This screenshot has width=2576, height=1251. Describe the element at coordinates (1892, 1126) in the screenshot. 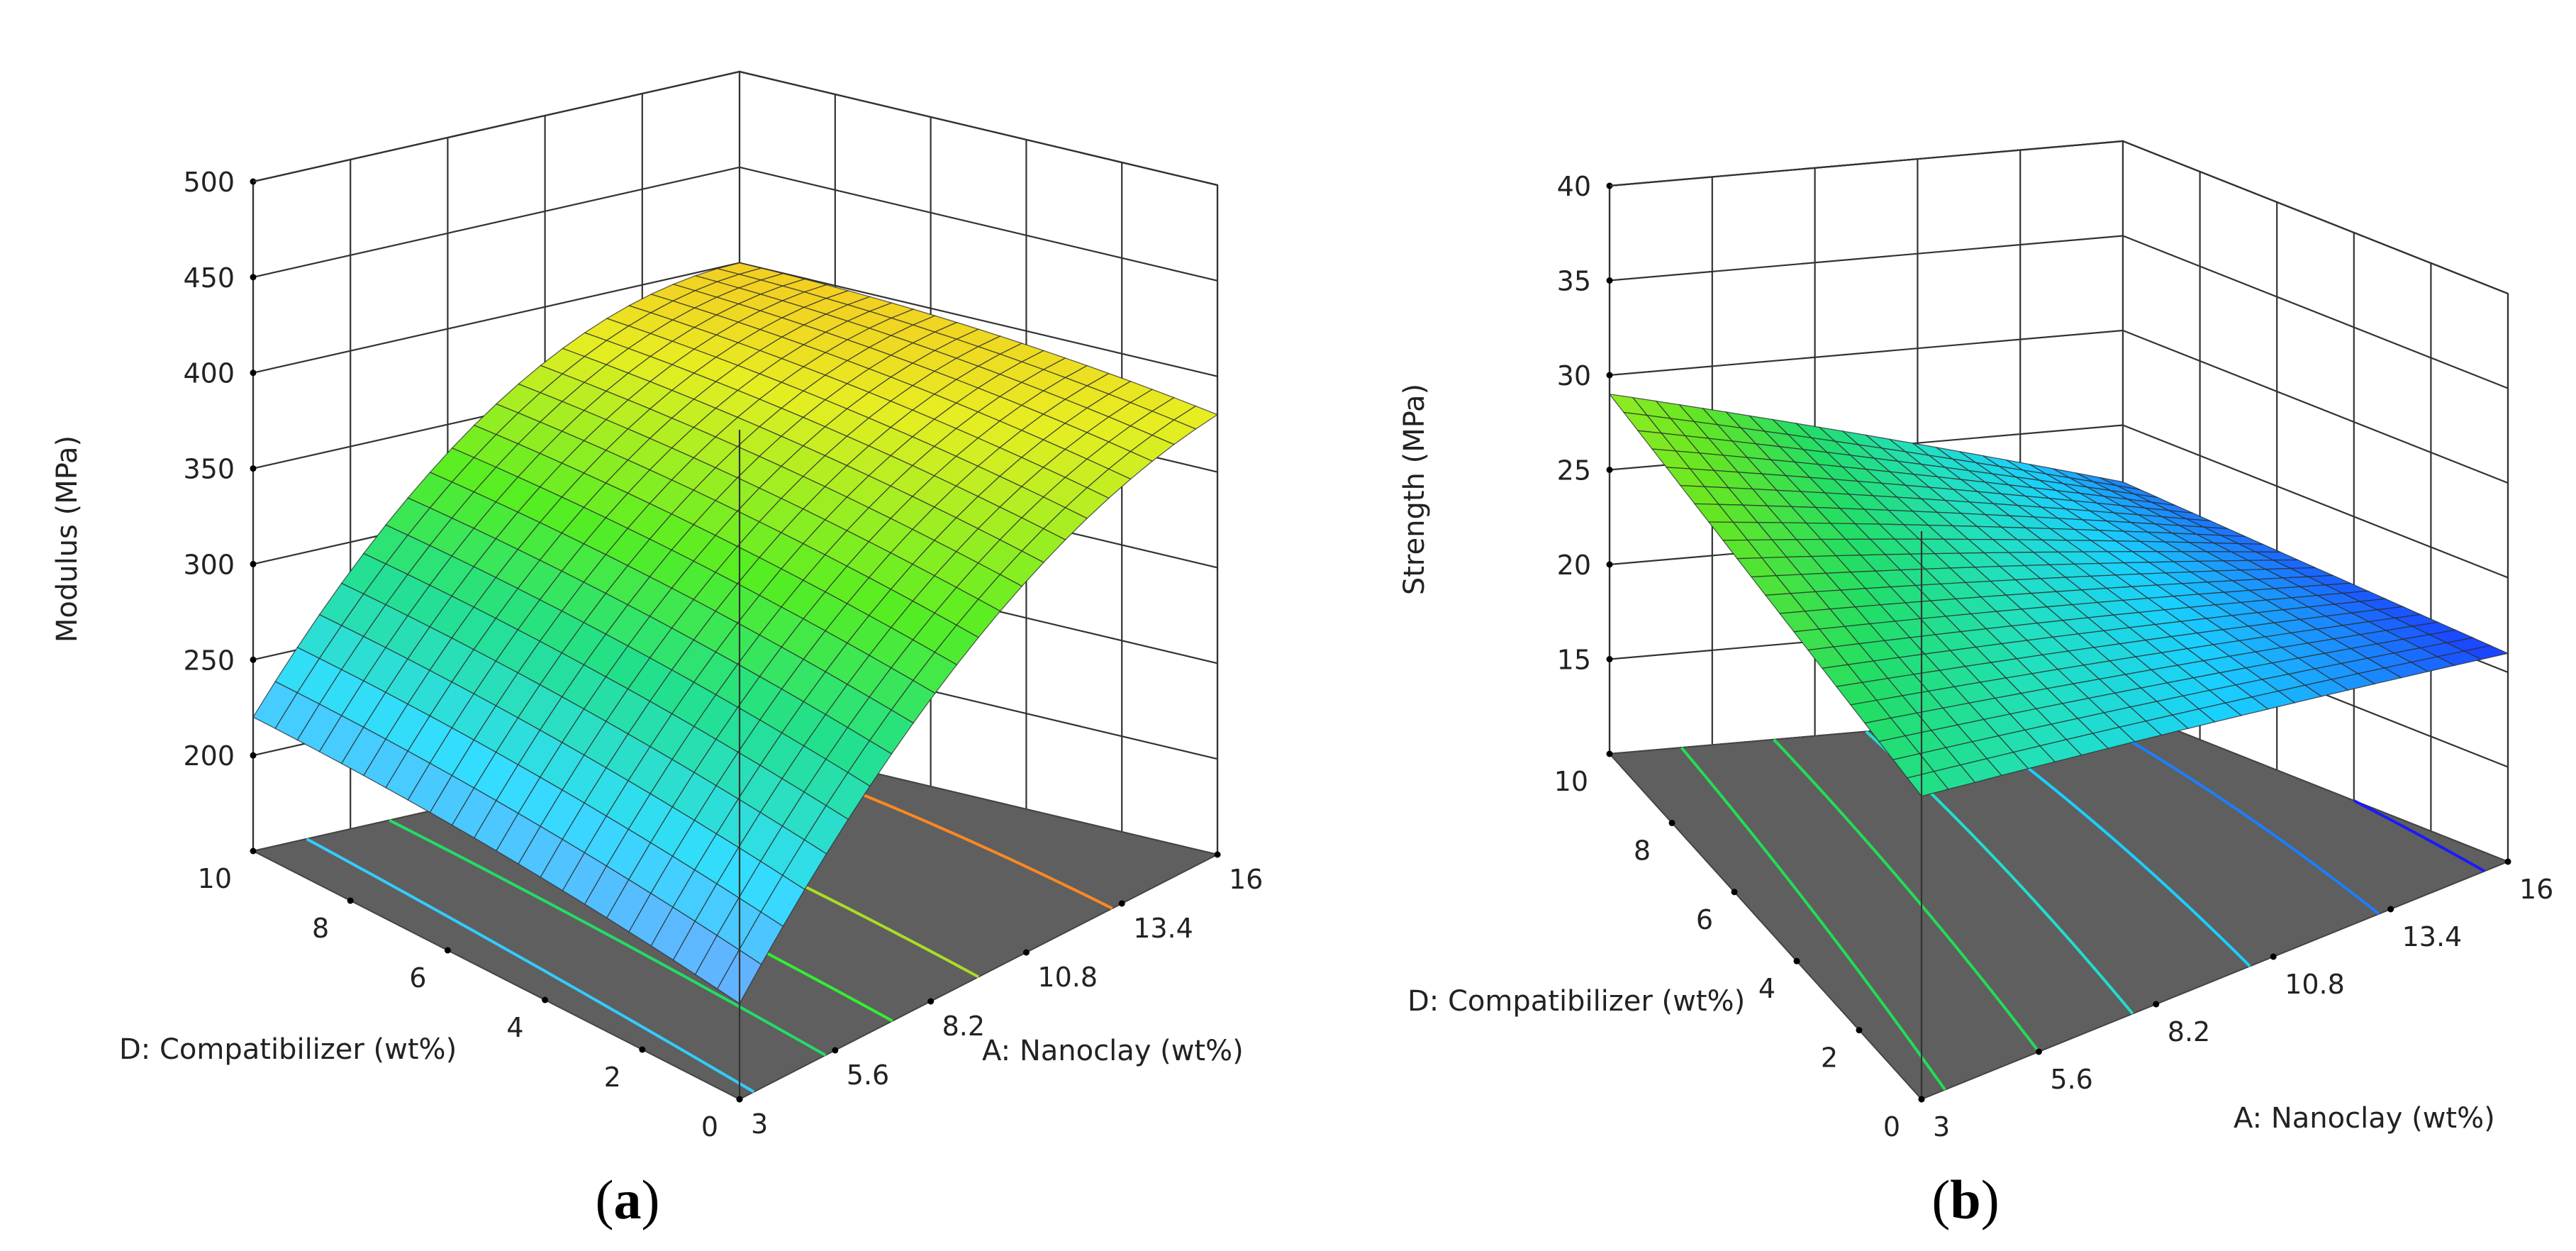

I see `y-tick-label: 0` at that location.